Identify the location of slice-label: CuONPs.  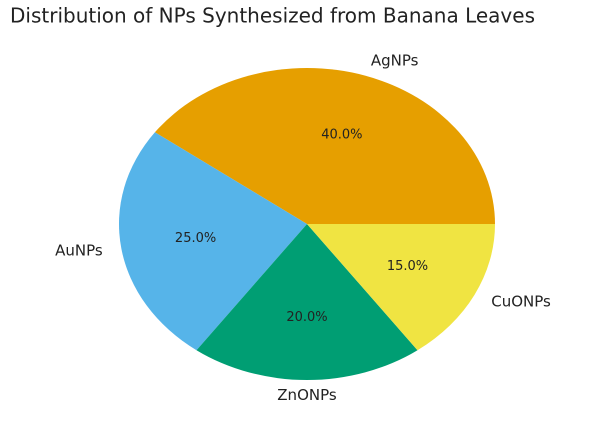
(521, 301).